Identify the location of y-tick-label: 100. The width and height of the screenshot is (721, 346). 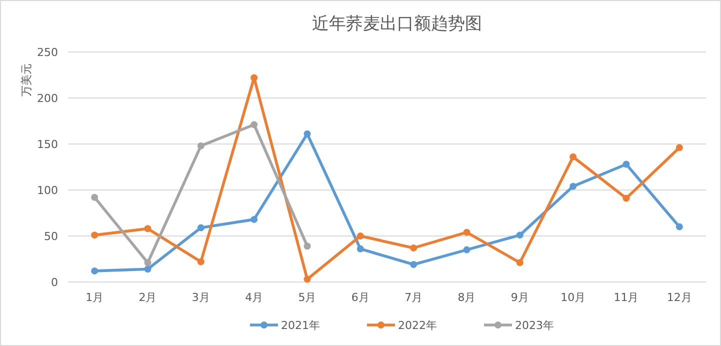
(47, 190).